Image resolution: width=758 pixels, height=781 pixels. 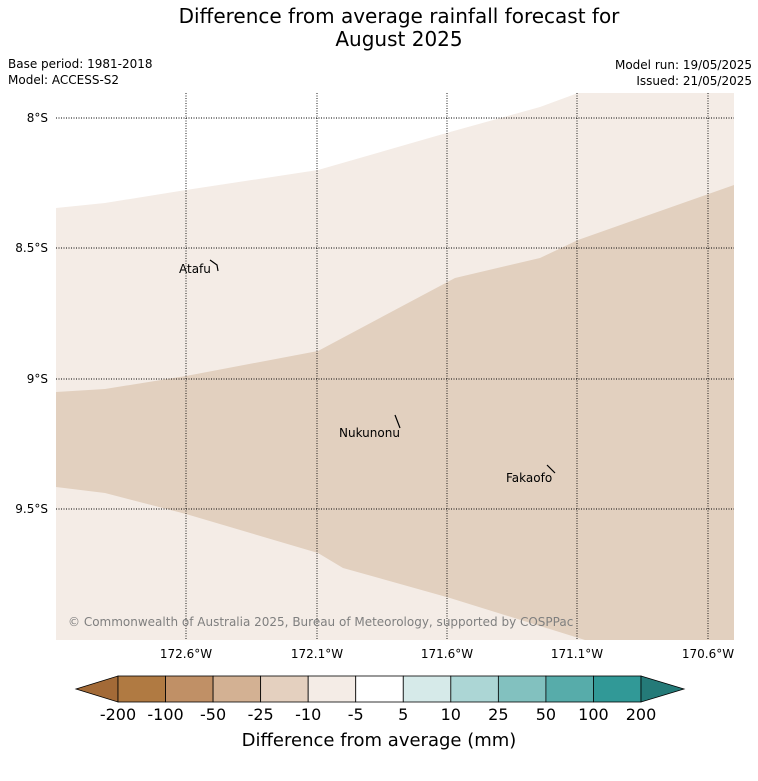 What do you see at coordinates (37, 379) in the screenshot?
I see `lat-label-9: 9°S` at bounding box center [37, 379].